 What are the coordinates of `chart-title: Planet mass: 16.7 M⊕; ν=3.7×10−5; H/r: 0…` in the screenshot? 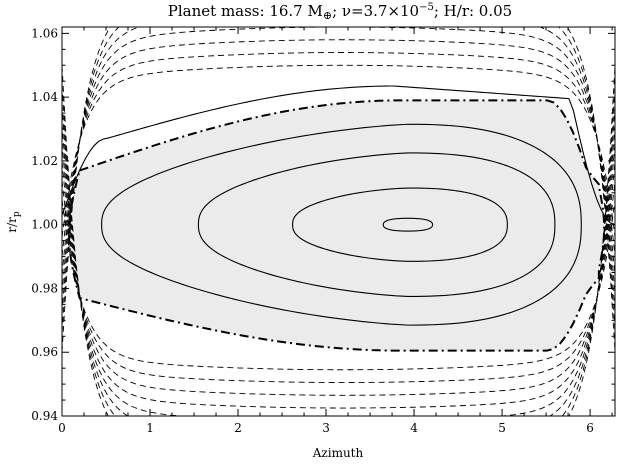 It's located at (340, 12).